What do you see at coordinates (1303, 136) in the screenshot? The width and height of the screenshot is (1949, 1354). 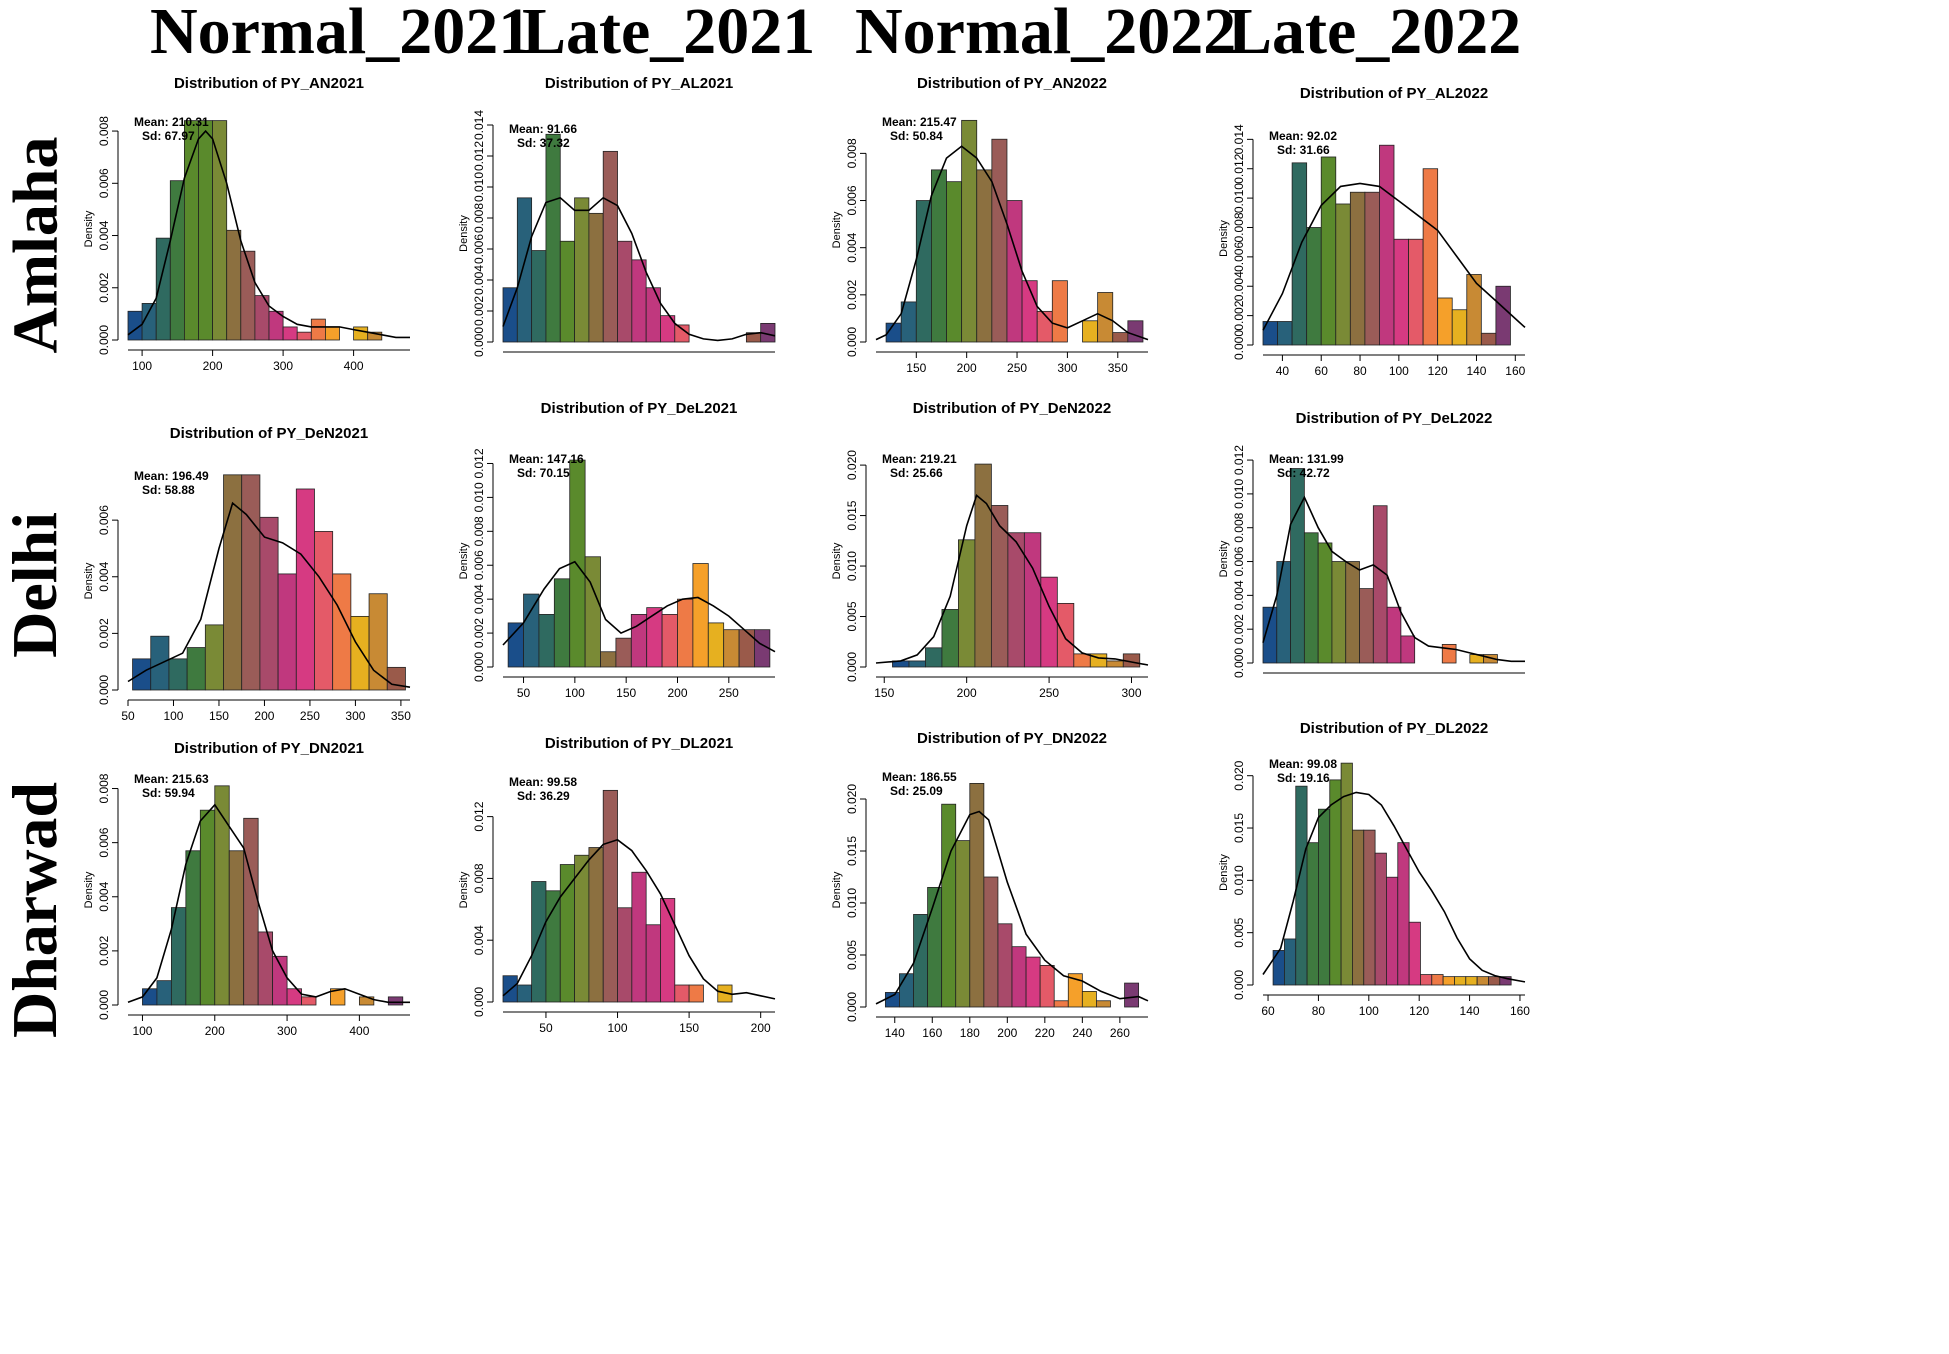 I see `mean-annotation: Mean: 92.02` at bounding box center [1303, 136].